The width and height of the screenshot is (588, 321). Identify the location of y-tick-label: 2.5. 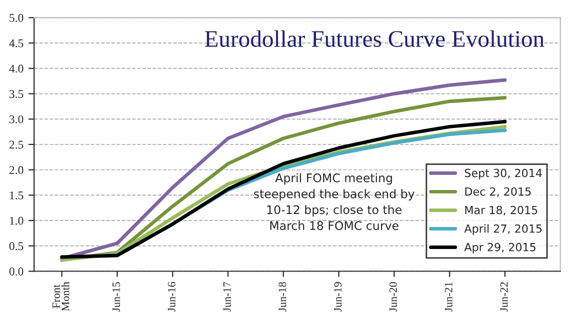
(16, 144).